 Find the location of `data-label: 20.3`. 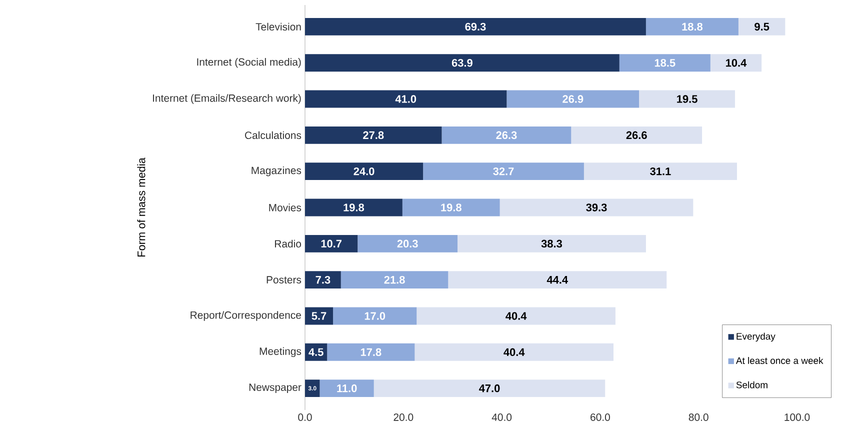

data-label: 20.3 is located at coordinates (407, 244).